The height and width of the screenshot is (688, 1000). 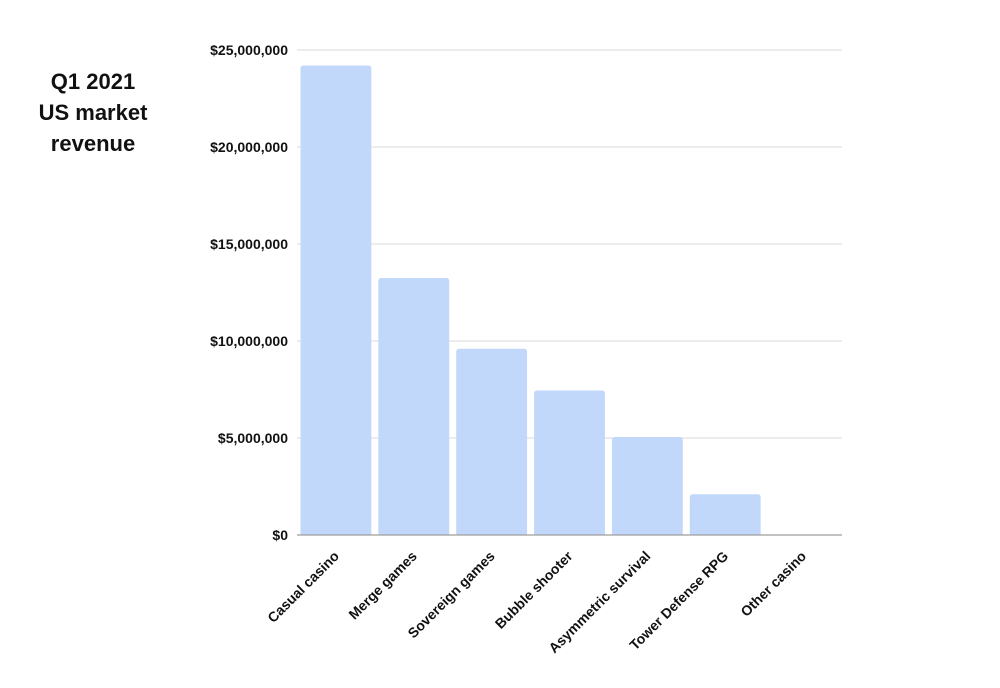 I want to click on y-tick-label: $0, so click(x=280, y=535).